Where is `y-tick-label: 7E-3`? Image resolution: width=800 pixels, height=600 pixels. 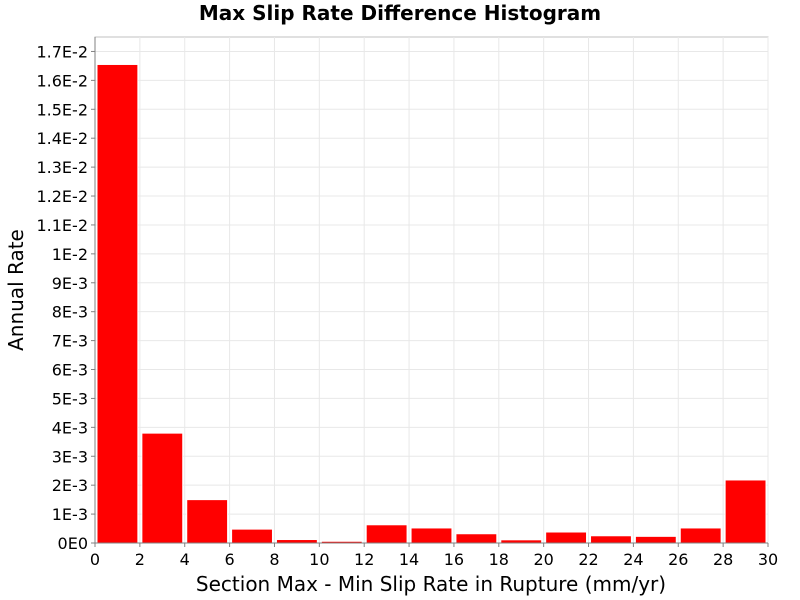
y-tick-label: 7E-3 is located at coordinates (70, 341).